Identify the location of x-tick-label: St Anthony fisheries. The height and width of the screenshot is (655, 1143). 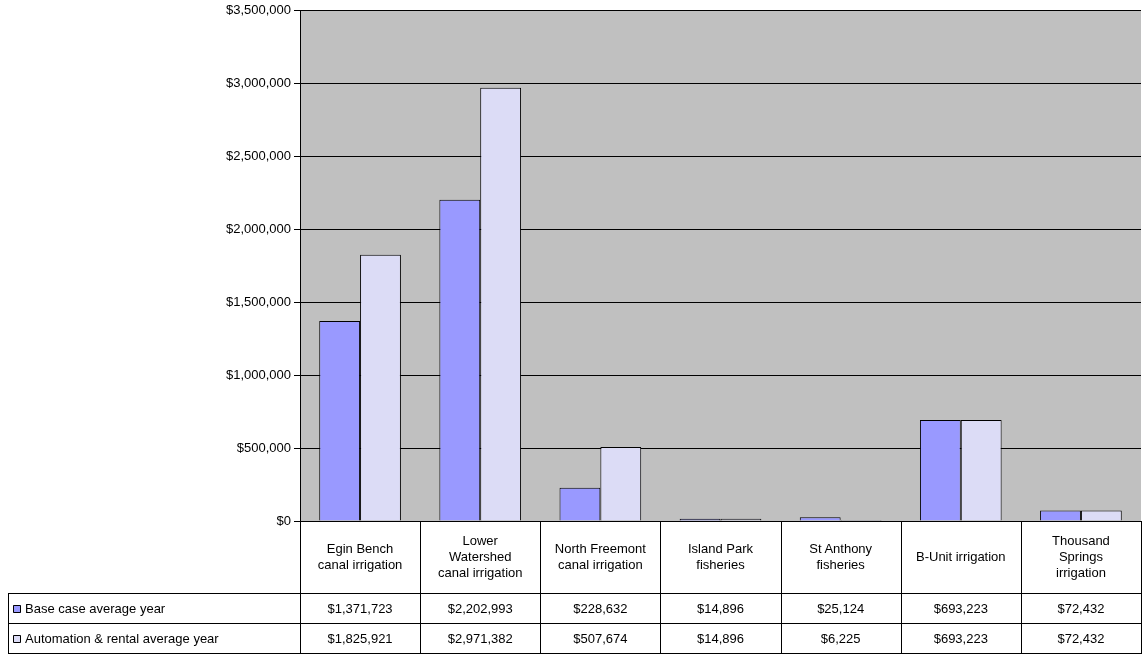
(841, 557).